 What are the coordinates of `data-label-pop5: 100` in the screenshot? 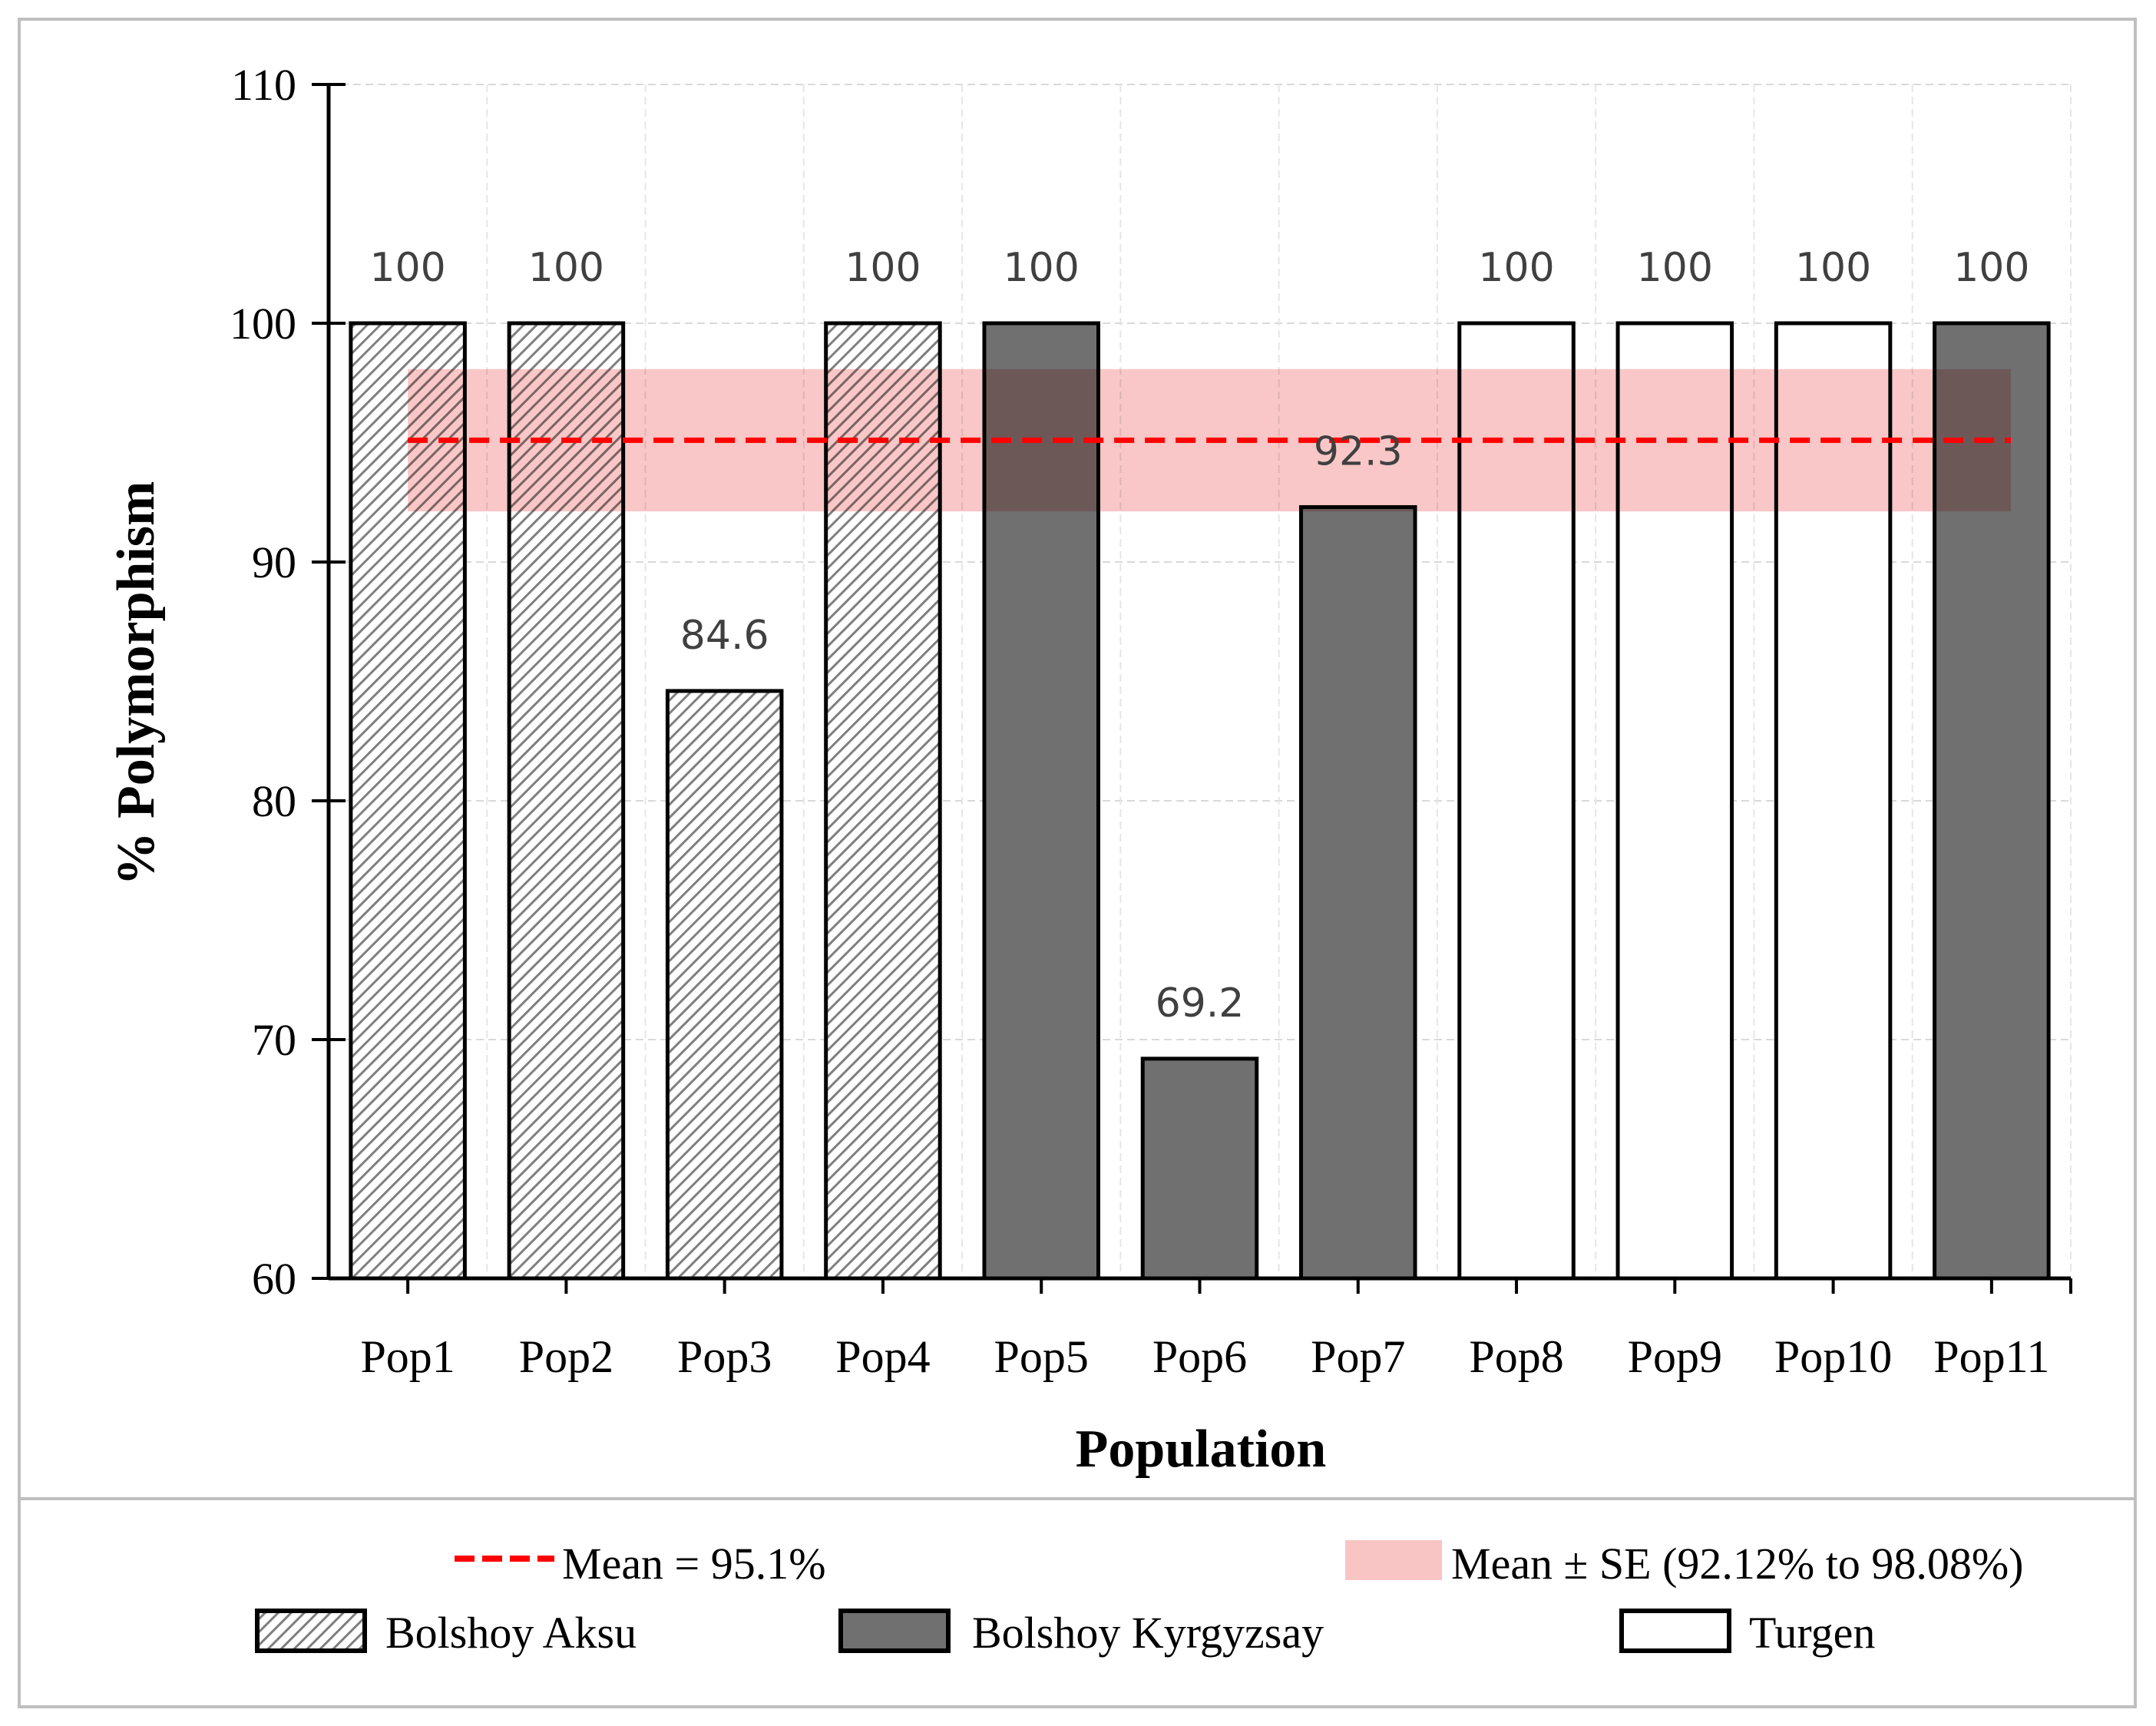 It's located at (1042, 268).